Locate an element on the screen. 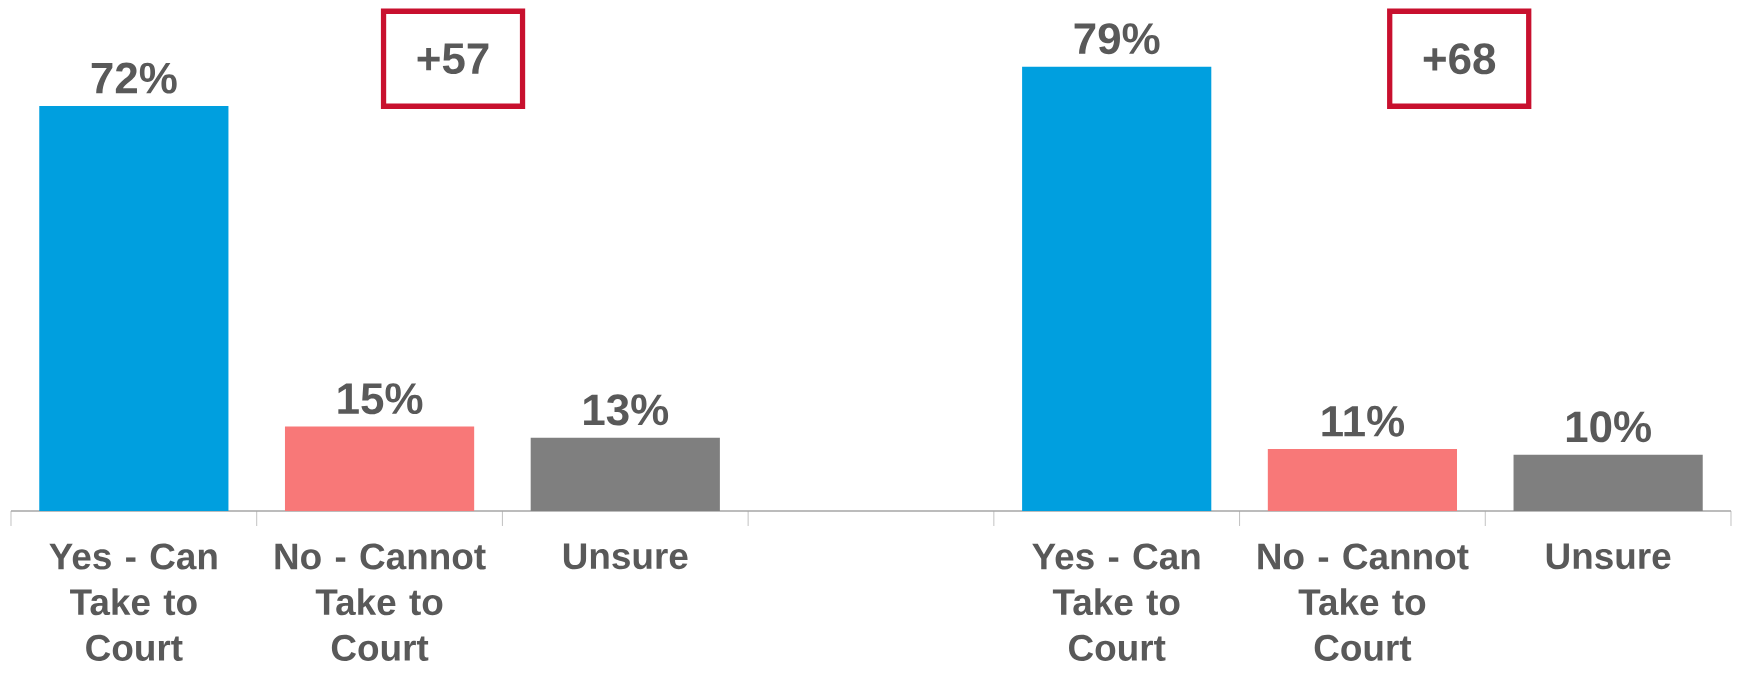 This screenshot has width=1740, height=685. data-label: 15% is located at coordinates (380, 399).